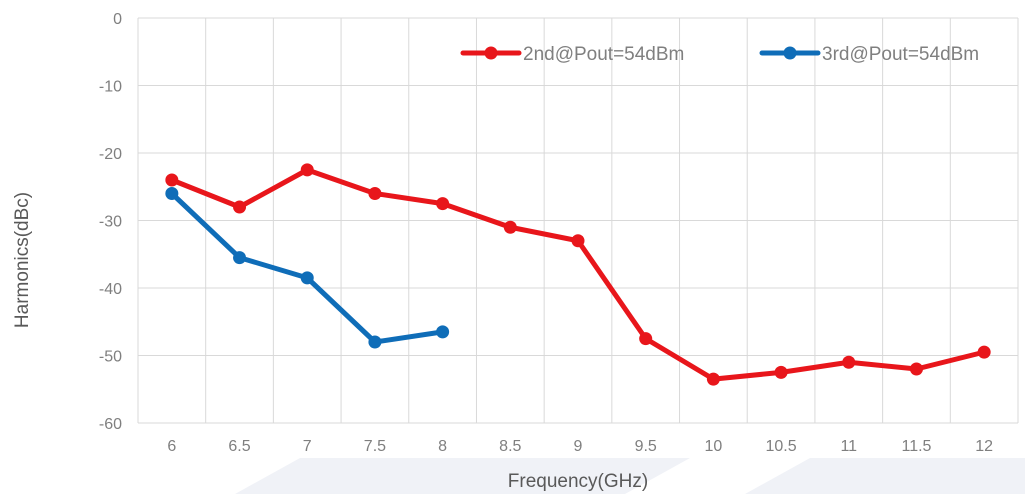 The width and height of the screenshot is (1025, 499). I want to click on y-axis-title: Harmonics(dBc), so click(22, 260).